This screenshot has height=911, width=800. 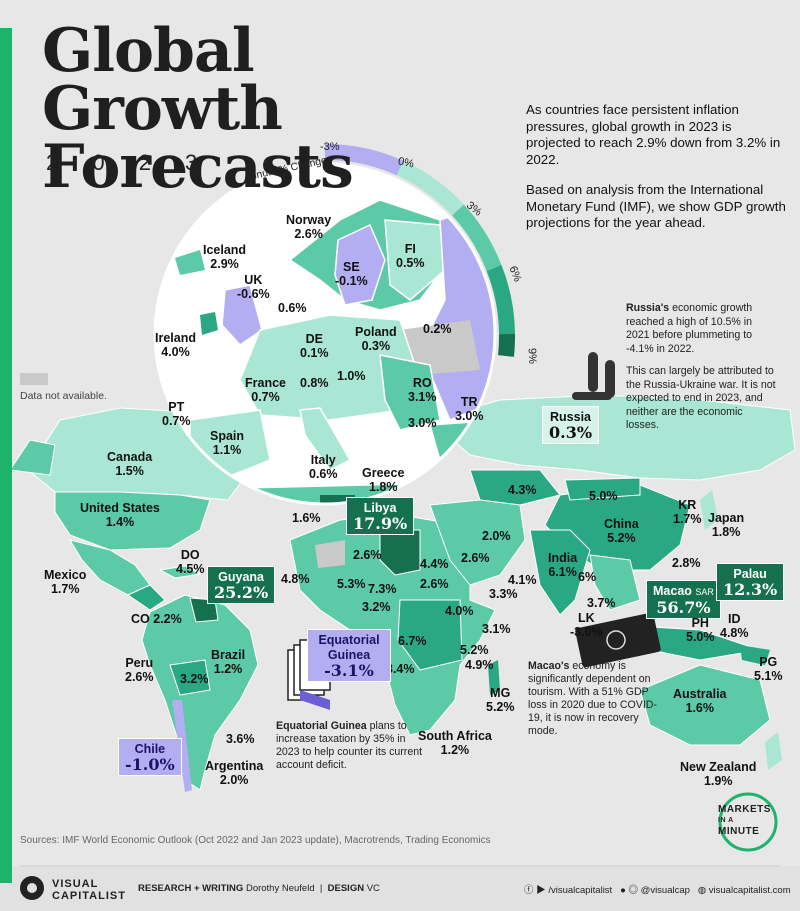 What do you see at coordinates (309, 227) in the screenshot?
I see `label-norway: Norway 2.6%` at bounding box center [309, 227].